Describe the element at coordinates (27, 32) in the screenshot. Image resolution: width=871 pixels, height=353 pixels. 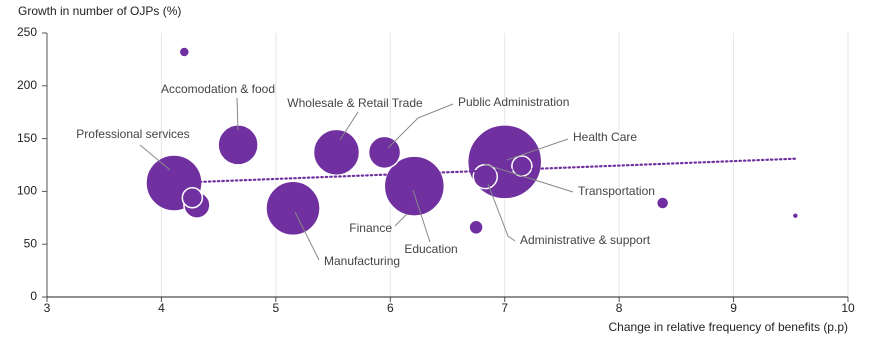
I see `y-tick-label: 250` at that location.